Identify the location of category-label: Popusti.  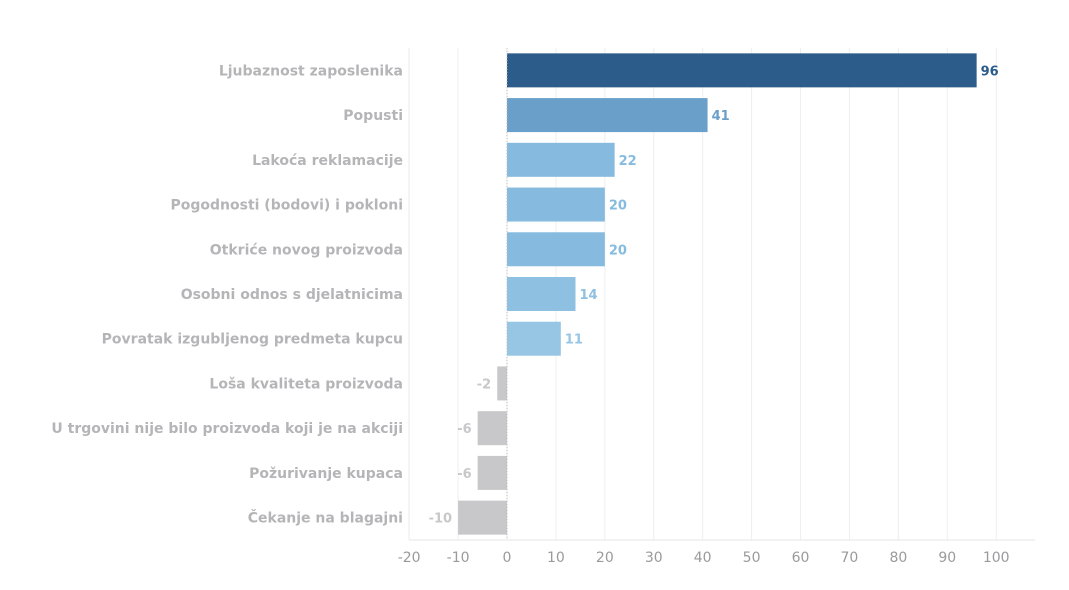
(373, 116).